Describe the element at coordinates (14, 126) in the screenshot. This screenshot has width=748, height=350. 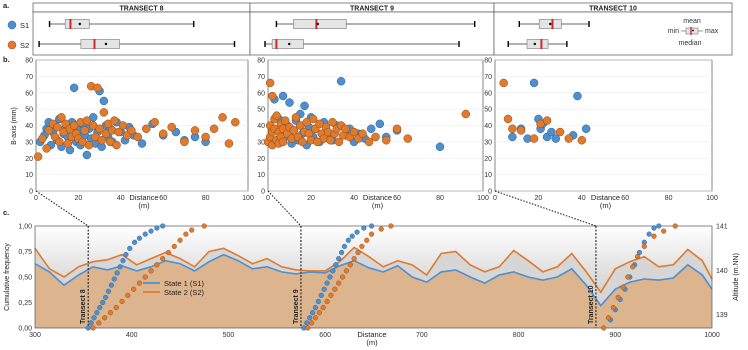
I see `scatter-y-axis-label: B-axis (mm)` at that location.